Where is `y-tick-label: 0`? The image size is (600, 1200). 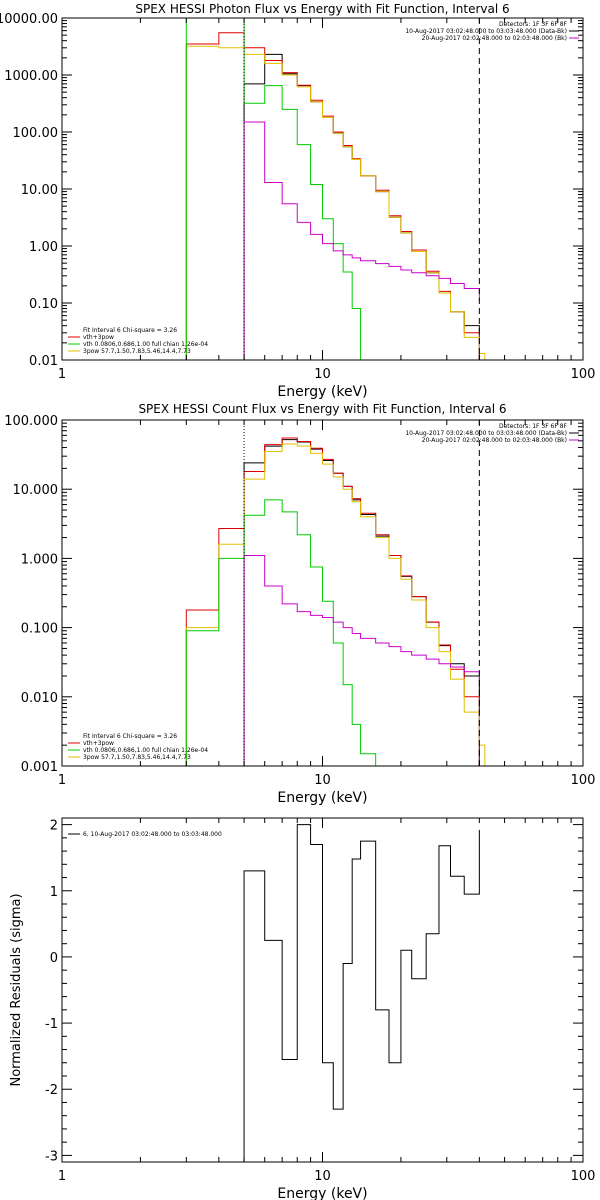 y-tick-label: 0 is located at coordinates (54, 958).